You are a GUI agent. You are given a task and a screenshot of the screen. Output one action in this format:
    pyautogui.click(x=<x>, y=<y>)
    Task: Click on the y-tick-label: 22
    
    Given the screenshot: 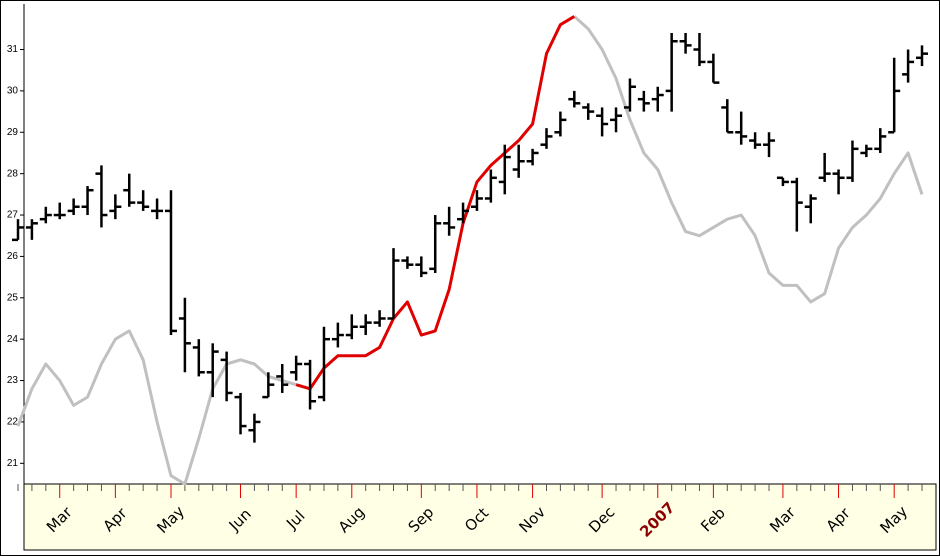 What is the action you would take?
    pyautogui.click(x=13, y=422)
    